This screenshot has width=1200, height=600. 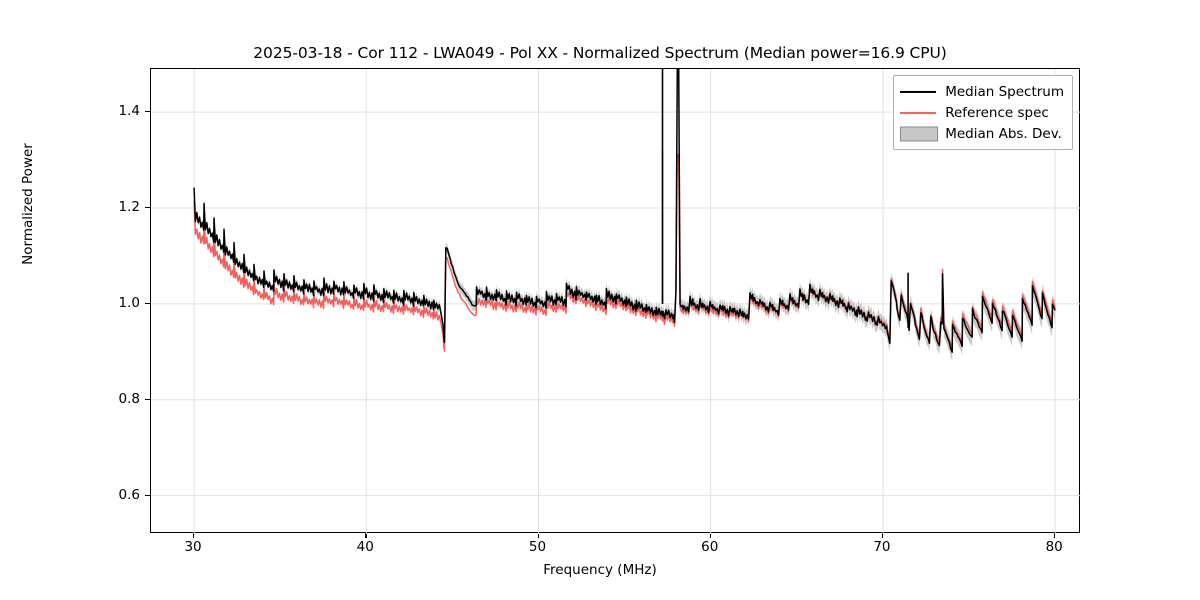 I want to click on legend-item: Reference spec, so click(x=982, y=112).